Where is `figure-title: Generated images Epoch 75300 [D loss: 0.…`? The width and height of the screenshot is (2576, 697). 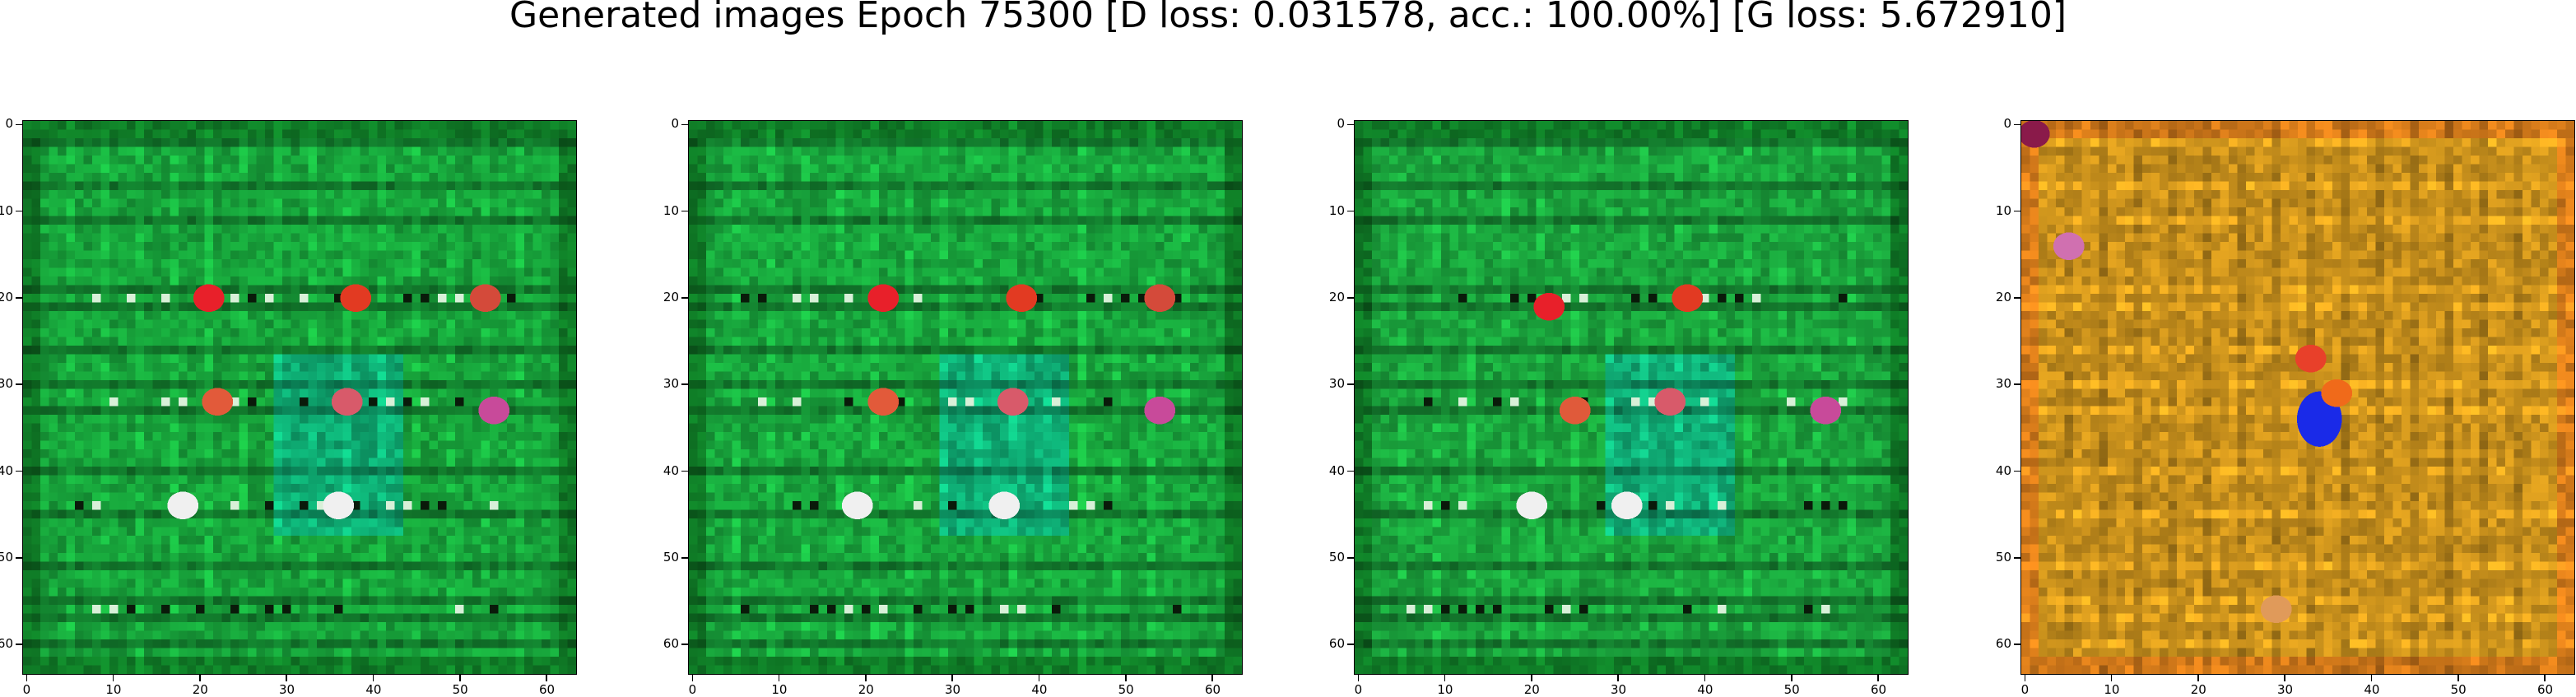 figure-title: Generated images Epoch 75300 [D loss: 0.… is located at coordinates (1288, 24).